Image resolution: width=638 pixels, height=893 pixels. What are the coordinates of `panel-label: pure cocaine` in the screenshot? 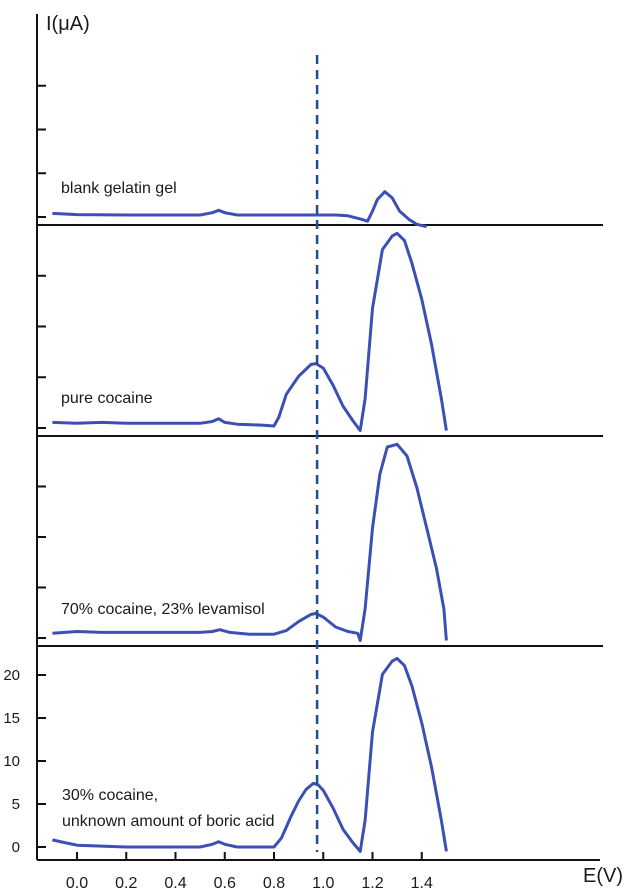 It's located at (107, 398).